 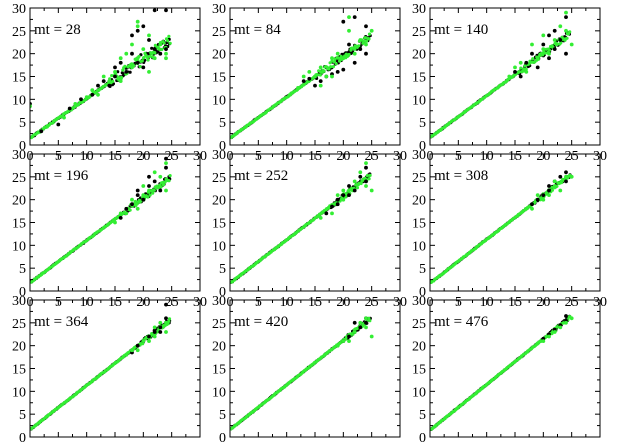 What do you see at coordinates (109, 83) in the screenshot?
I see `panel-1: 051015202530051015202530mt = 28` at bounding box center [109, 83].